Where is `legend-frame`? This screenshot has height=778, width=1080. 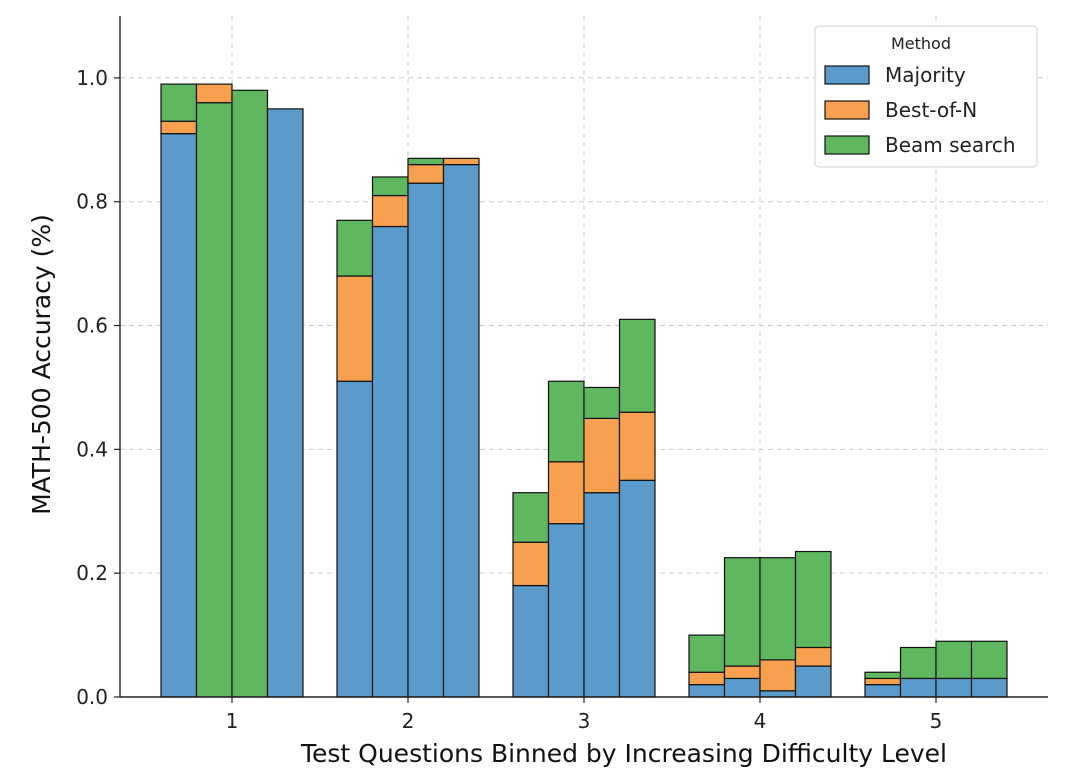 legend-frame is located at coordinates (926, 96).